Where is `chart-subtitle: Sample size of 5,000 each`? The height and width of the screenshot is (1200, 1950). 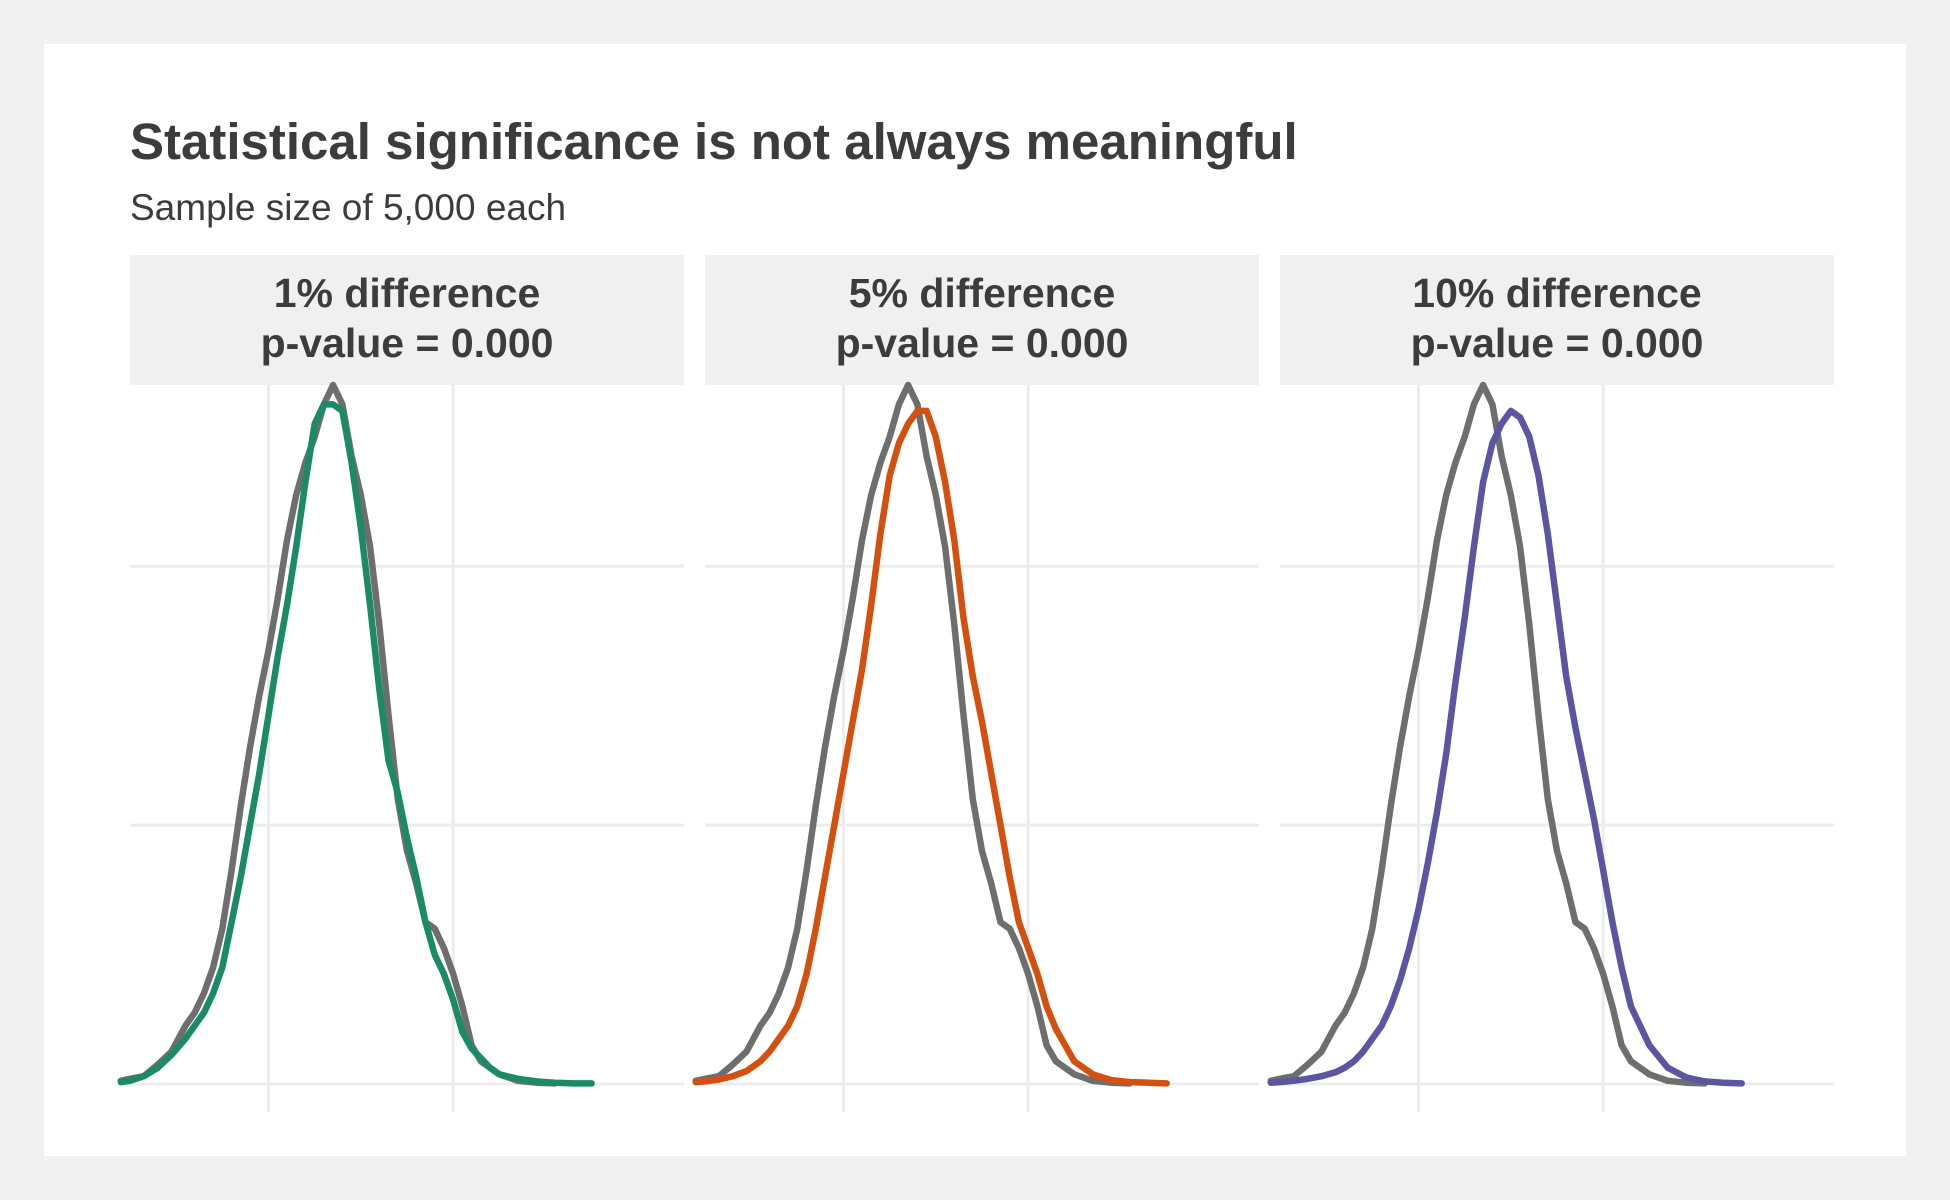
chart-subtitle: Sample size of 5,000 each is located at coordinates (348, 207).